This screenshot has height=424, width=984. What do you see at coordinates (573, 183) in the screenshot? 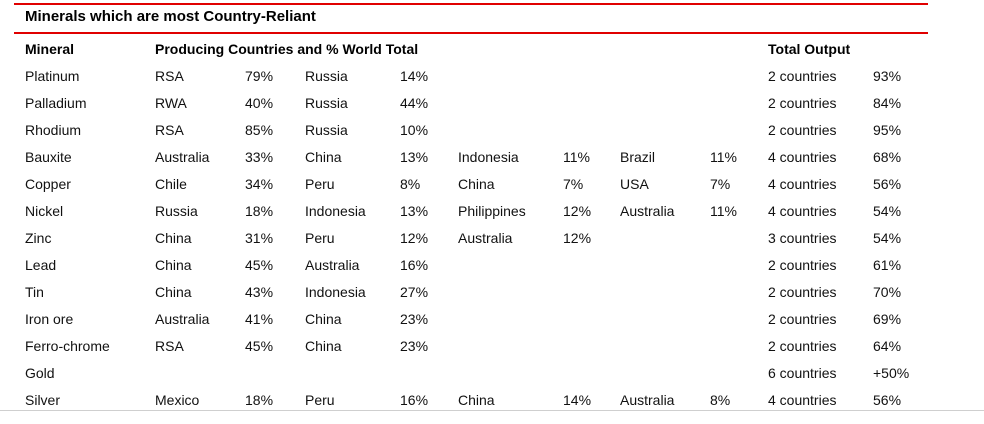
I see `percent-3-cell: 7%` at bounding box center [573, 183].